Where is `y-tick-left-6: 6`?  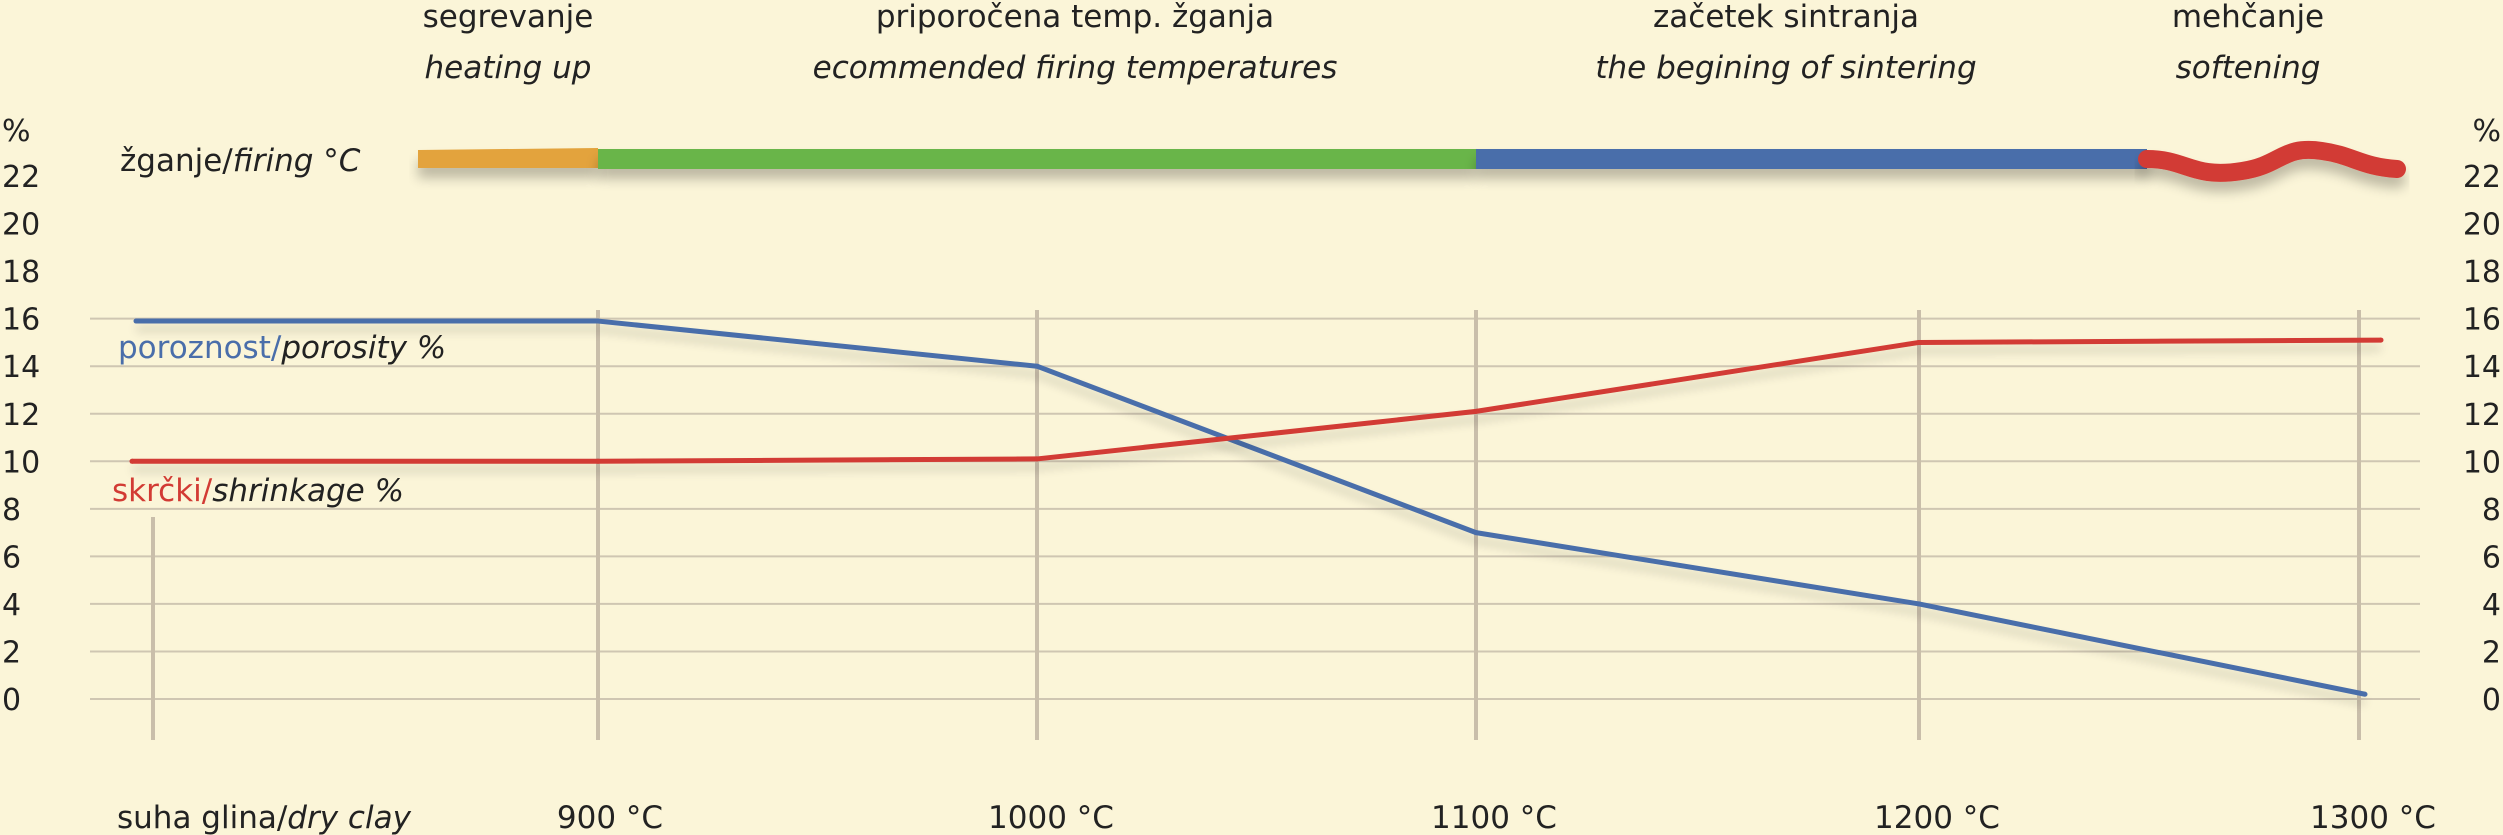
y-tick-left-6: 6 is located at coordinates (11, 557).